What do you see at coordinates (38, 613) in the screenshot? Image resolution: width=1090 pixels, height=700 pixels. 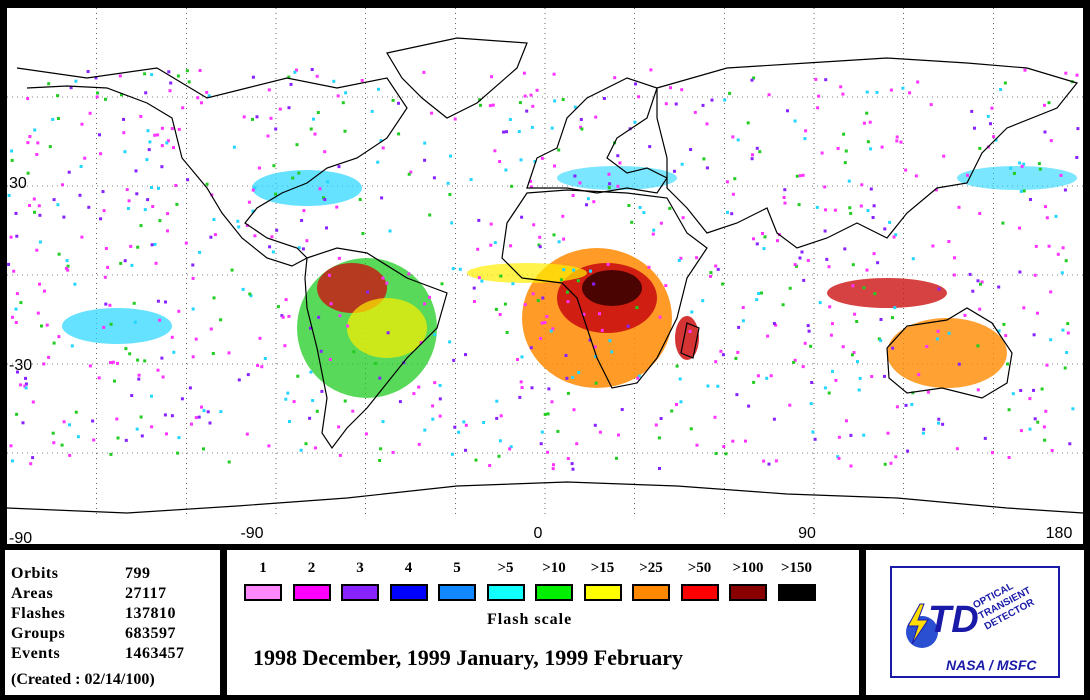 I see `stat-label: Flashes` at bounding box center [38, 613].